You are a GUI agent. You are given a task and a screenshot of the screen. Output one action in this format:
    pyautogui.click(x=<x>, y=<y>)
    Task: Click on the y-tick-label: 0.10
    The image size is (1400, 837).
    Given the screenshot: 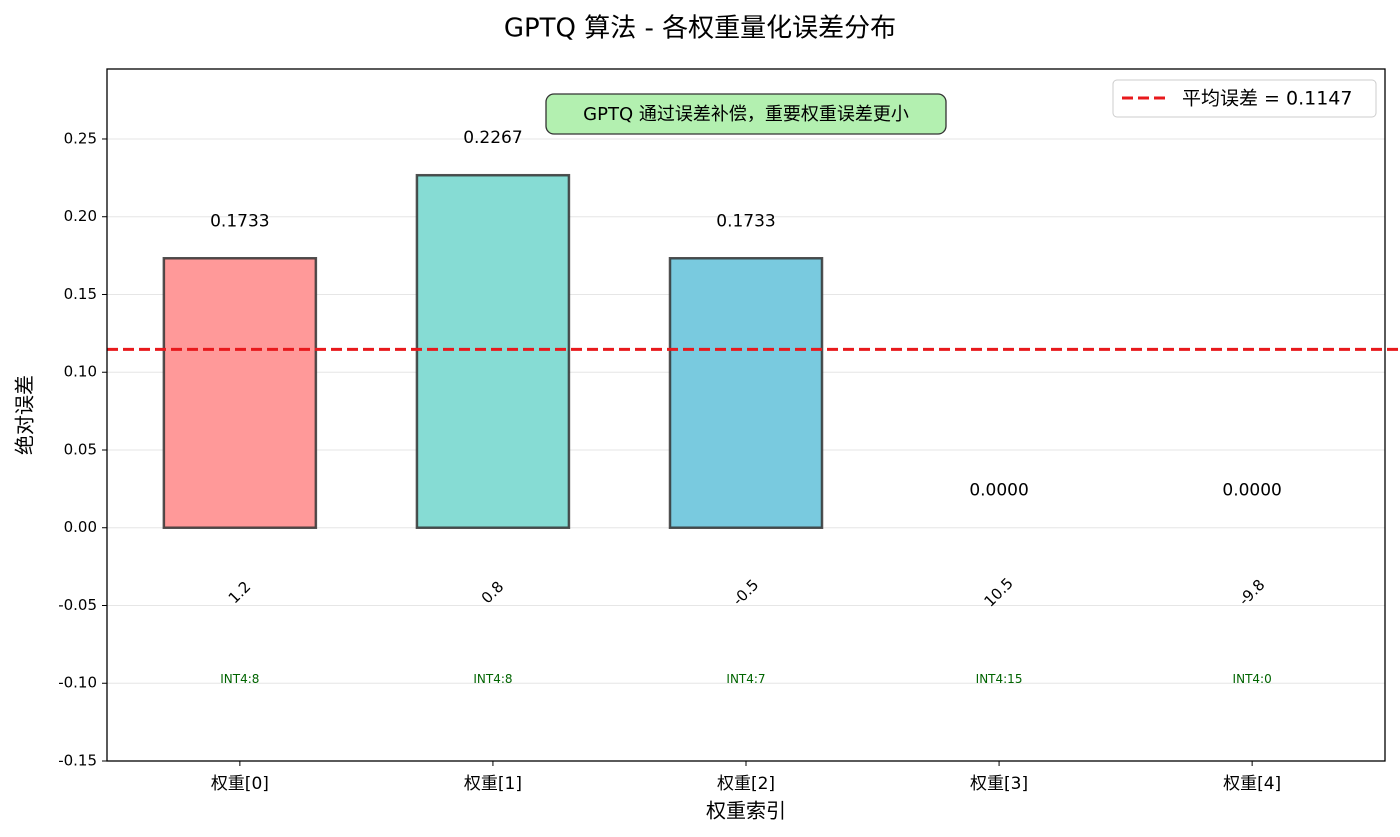 What is the action you would take?
    pyautogui.click(x=80, y=372)
    